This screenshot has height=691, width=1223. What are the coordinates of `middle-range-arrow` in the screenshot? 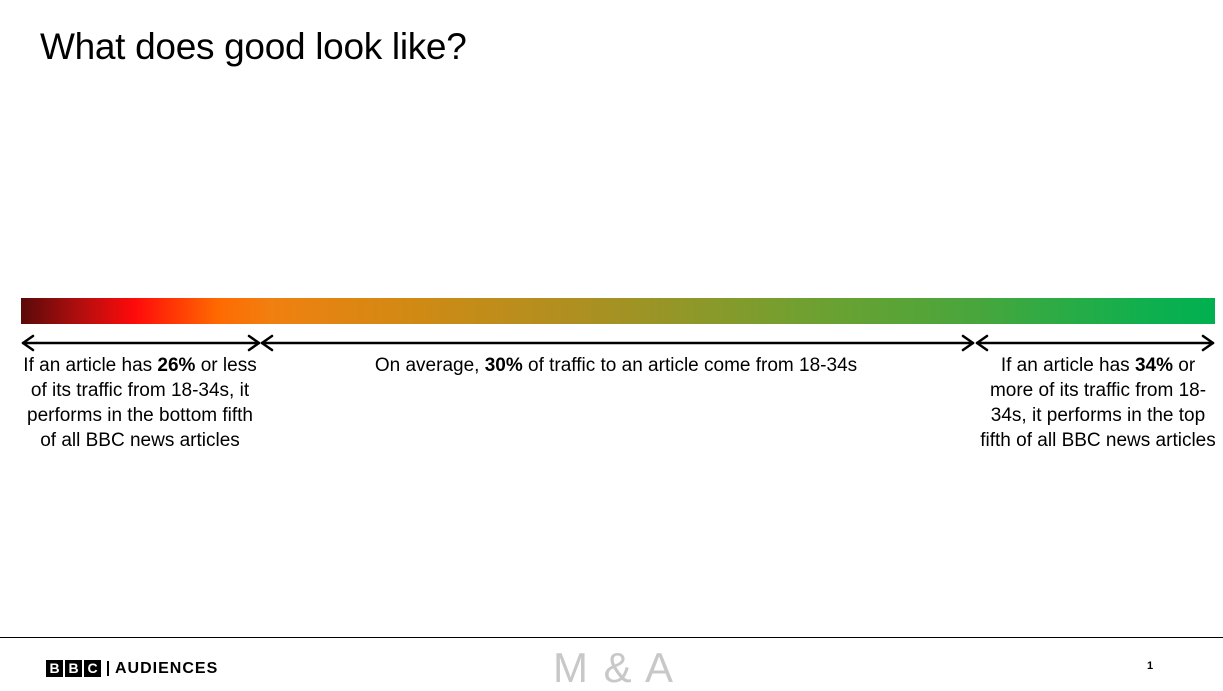 It's located at (617, 343).